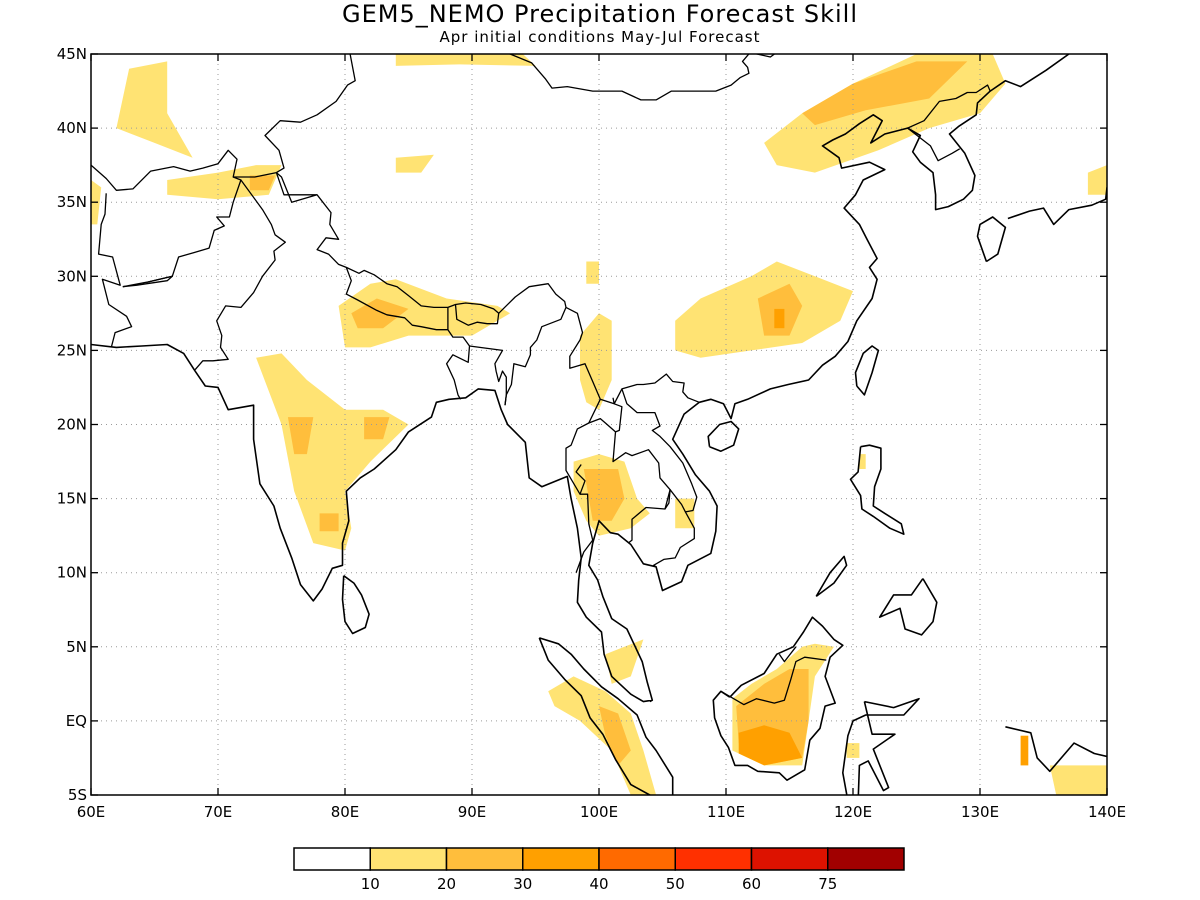  Describe the element at coordinates (370, 884) in the screenshot. I see `colorbar-label: 10` at that location.